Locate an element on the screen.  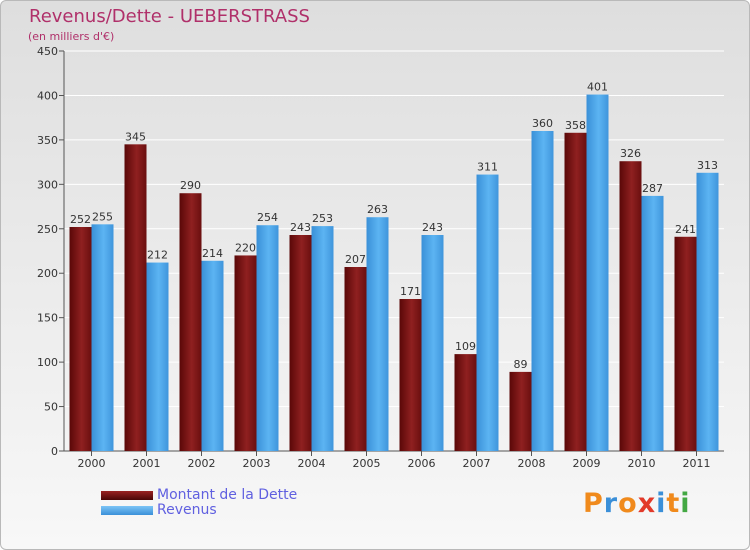
data-label-revenue: 255 is located at coordinates (102, 216).